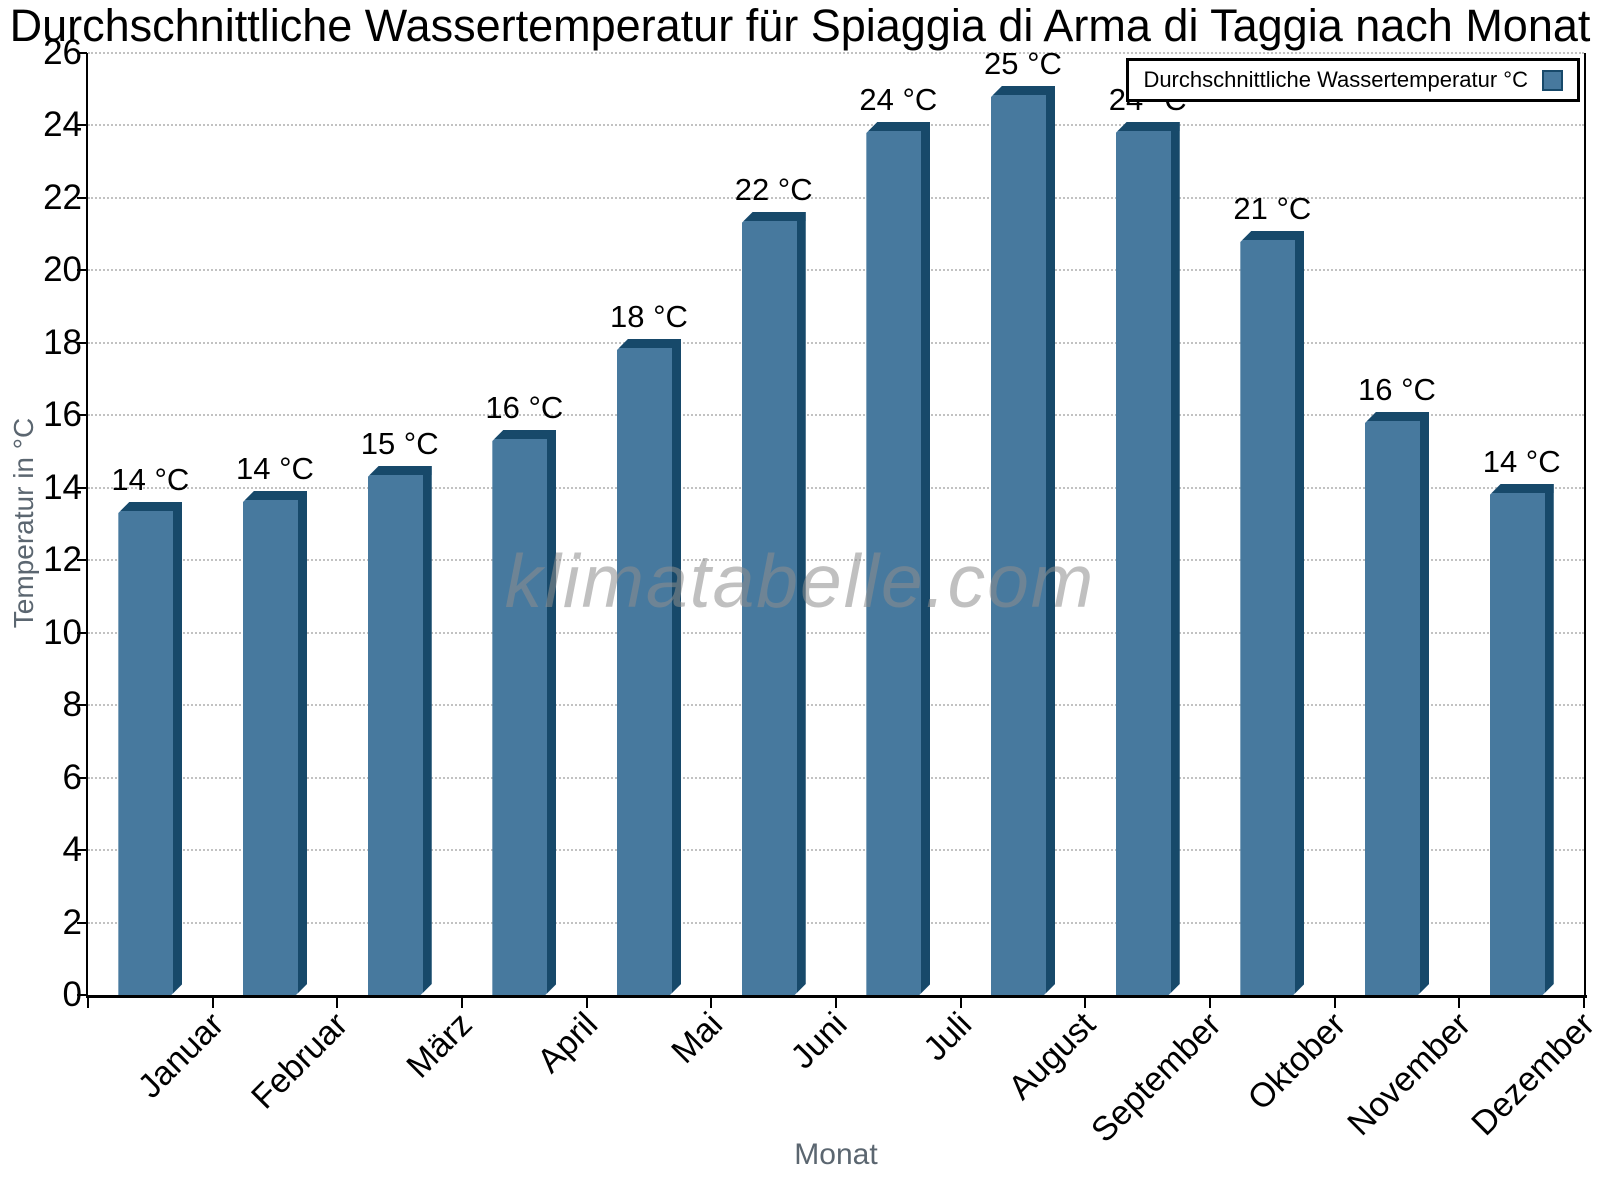 The width and height of the screenshot is (1600, 1200). What do you see at coordinates (62, 197) in the screenshot?
I see `y-tick-label-22: 22` at bounding box center [62, 197].